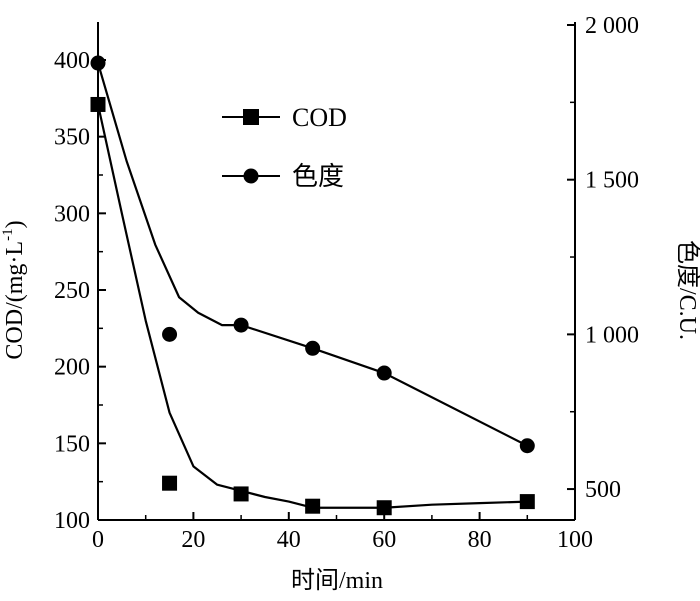 Image resolution: width=700 pixels, height=601 pixels. Describe the element at coordinates (384, 540) in the screenshot. I see `x-tick-label: 60` at that location.